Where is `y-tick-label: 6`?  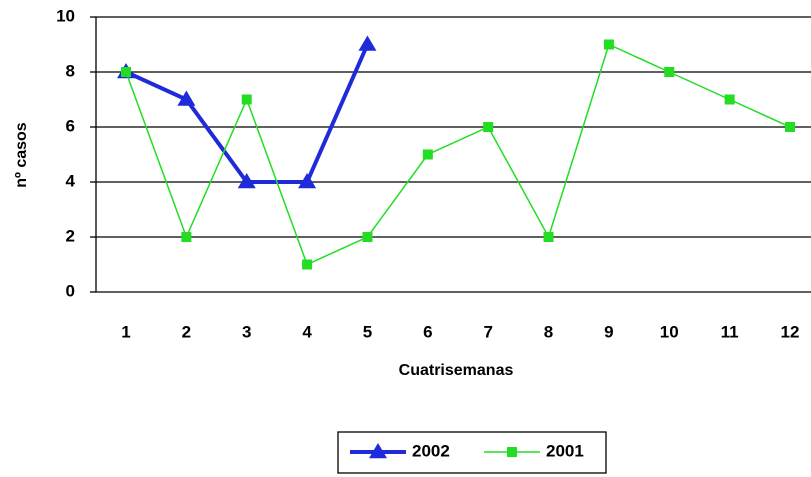
y-tick-label: 6 is located at coordinates (70, 125).